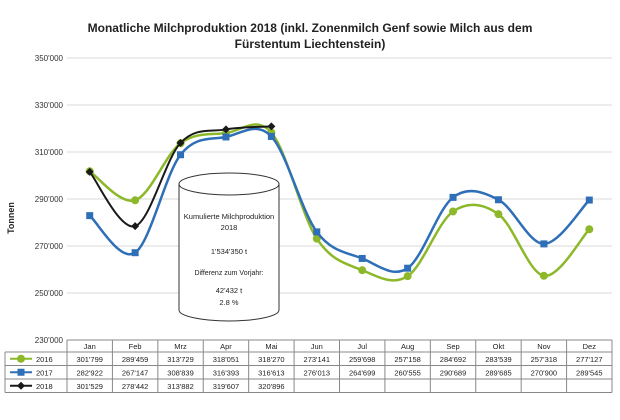 This screenshot has height=420, width=620. Describe the element at coordinates (228, 273) in the screenshot. I see `annotation-diff-label: Differenz zum Vorjahr:` at that location.